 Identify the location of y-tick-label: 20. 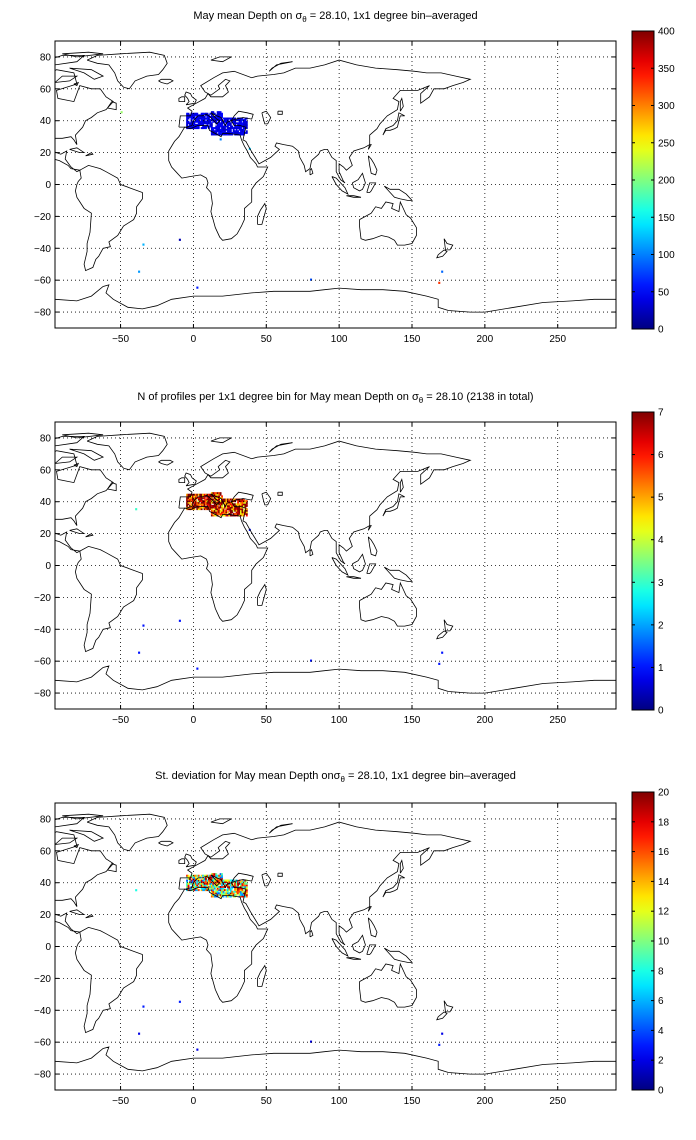
(46, 534).